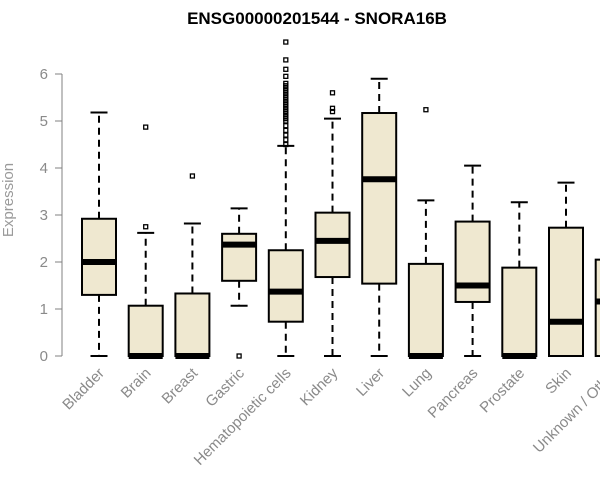 This screenshot has height=500, width=600. Describe the element at coordinates (319, 386) in the screenshot. I see `x-category-label: Kidney` at that location.